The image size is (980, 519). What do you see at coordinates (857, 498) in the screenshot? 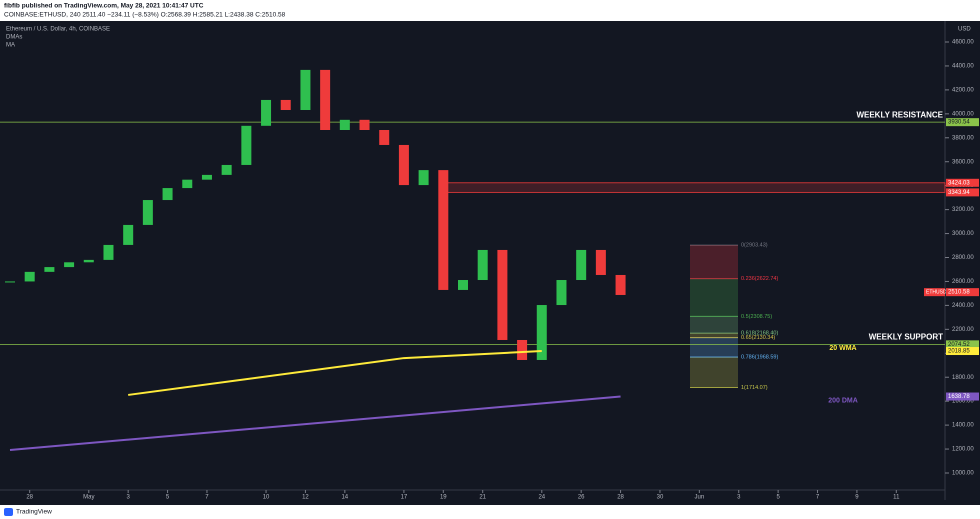
I see `x-tick-label: 9` at bounding box center [857, 498].